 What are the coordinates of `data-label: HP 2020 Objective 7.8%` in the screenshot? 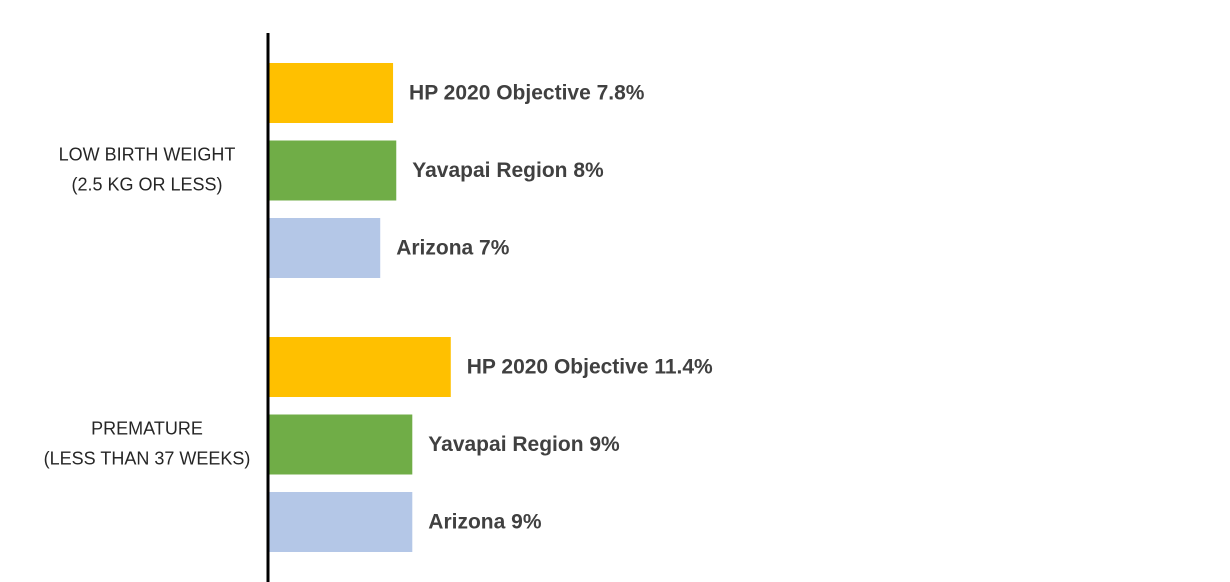 It's located at (527, 93).